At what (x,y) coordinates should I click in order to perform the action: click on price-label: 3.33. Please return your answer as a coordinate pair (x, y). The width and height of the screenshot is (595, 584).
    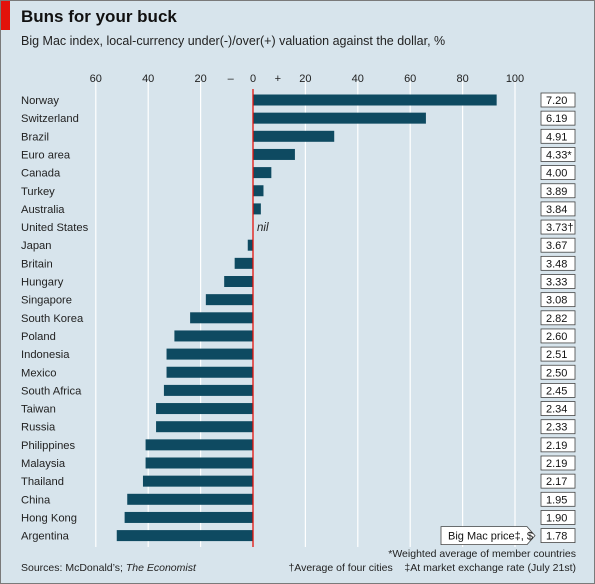
    Looking at the image, I should click on (556, 283).